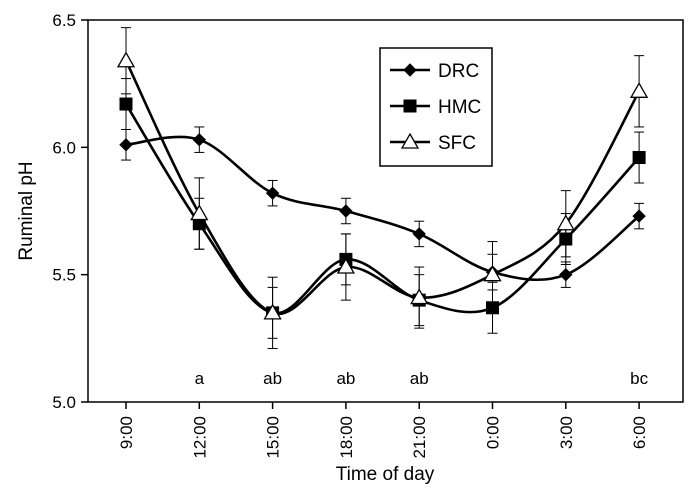 This screenshot has height=488, width=688. Describe the element at coordinates (273, 437) in the screenshot. I see `x-tick-label: 15:00` at that location.